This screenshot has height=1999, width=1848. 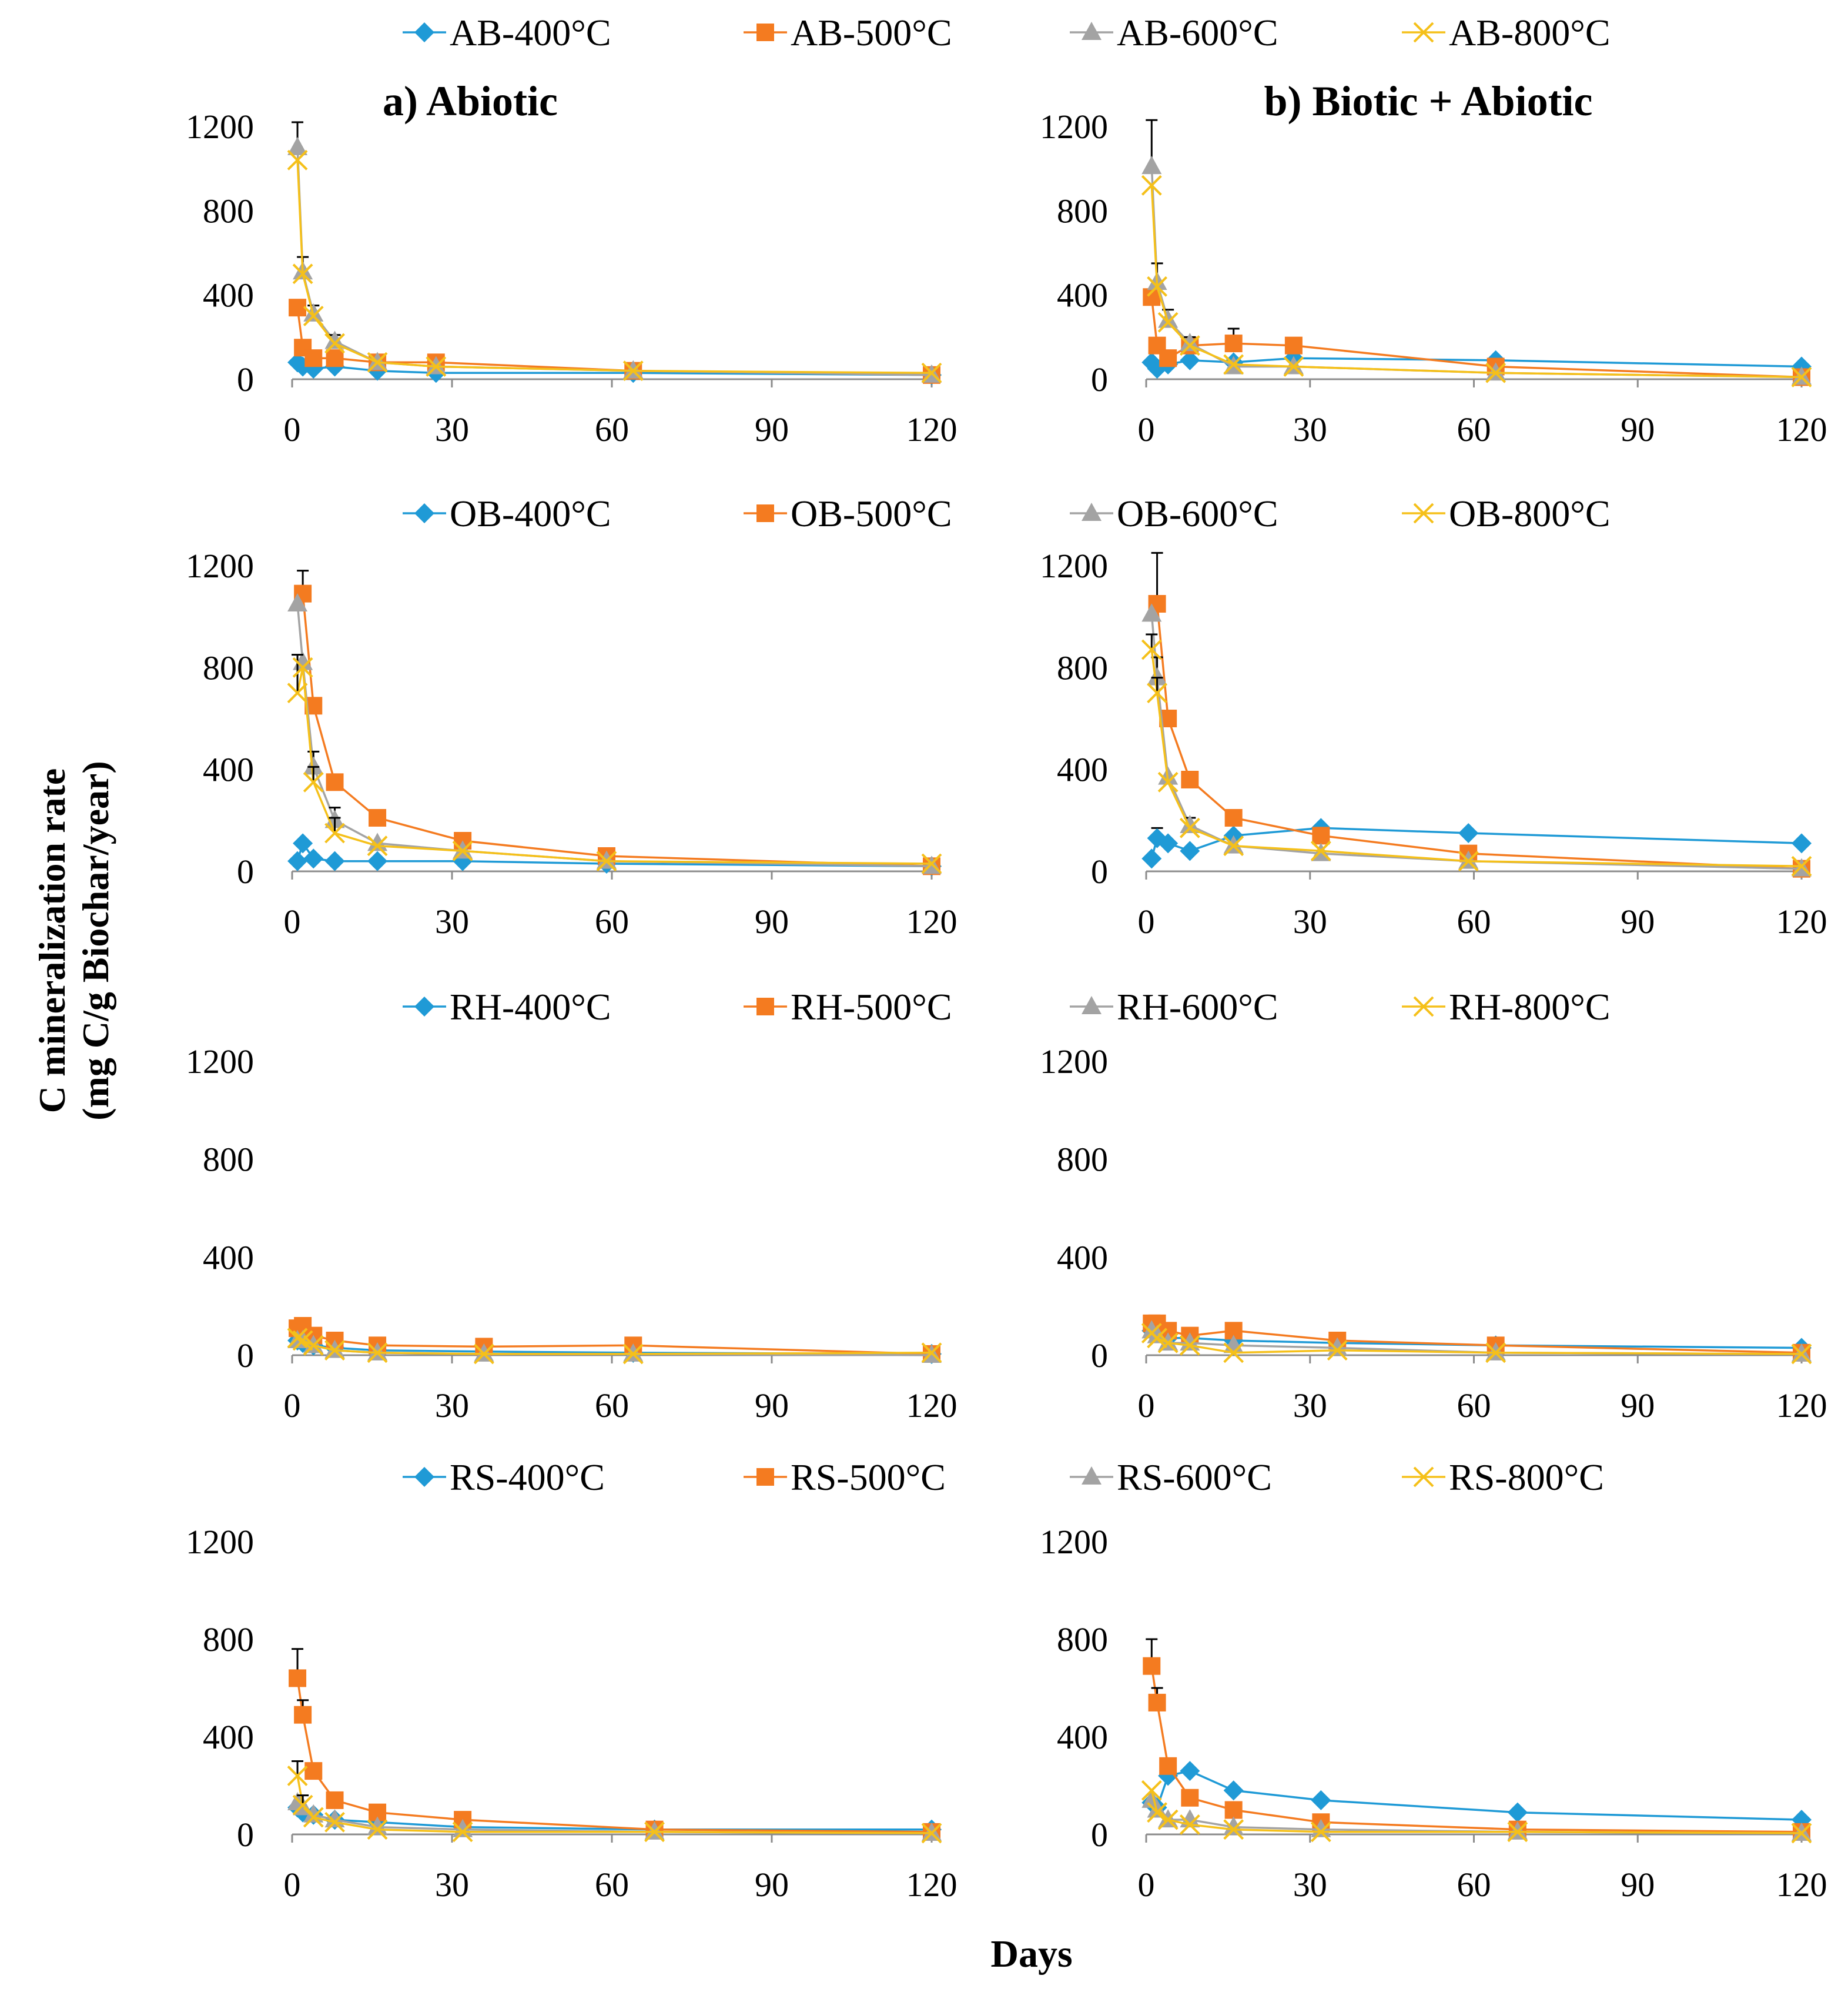 What do you see at coordinates (527, 1477) in the screenshot?
I see `legend-label: RS-400°C` at bounding box center [527, 1477].